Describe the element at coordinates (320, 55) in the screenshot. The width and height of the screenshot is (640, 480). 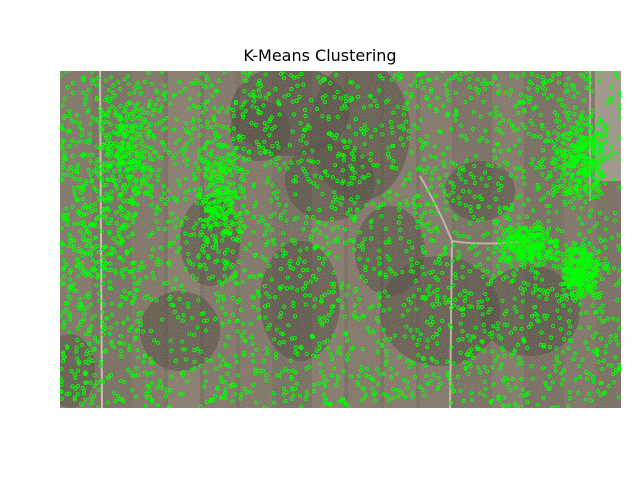
I see `figure-title: K-Means Clustering` at that location.